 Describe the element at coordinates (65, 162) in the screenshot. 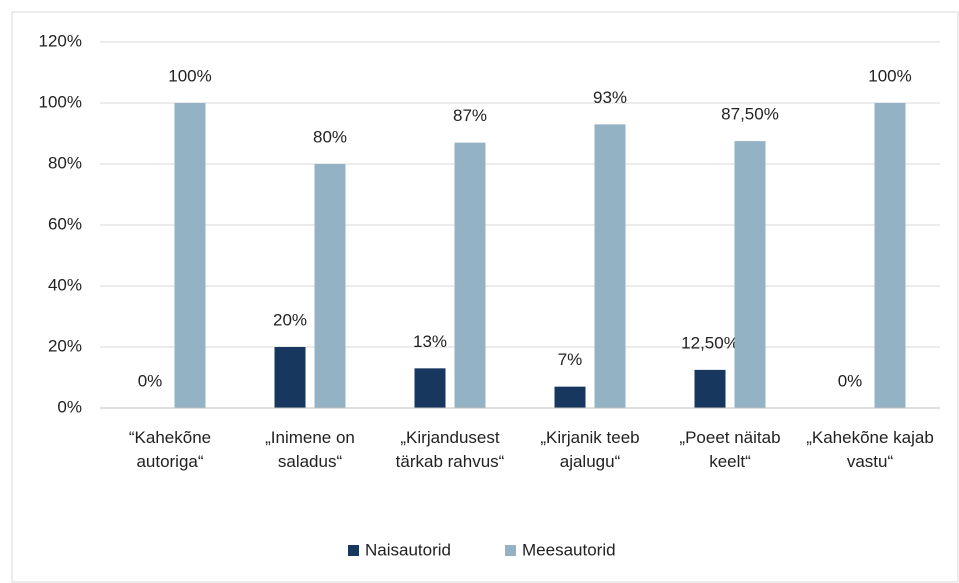

I see `y-tick-label: 80%` at that location.